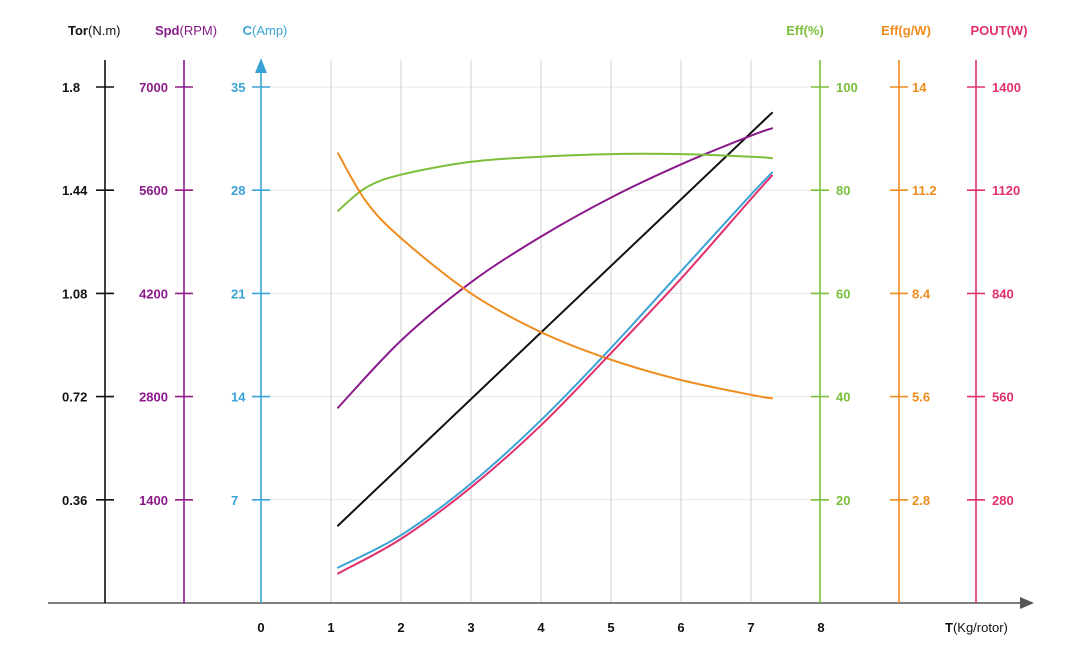 The width and height of the screenshot is (1073, 650). I want to click on axis-title-effg: Eff(g/W), so click(906, 30).